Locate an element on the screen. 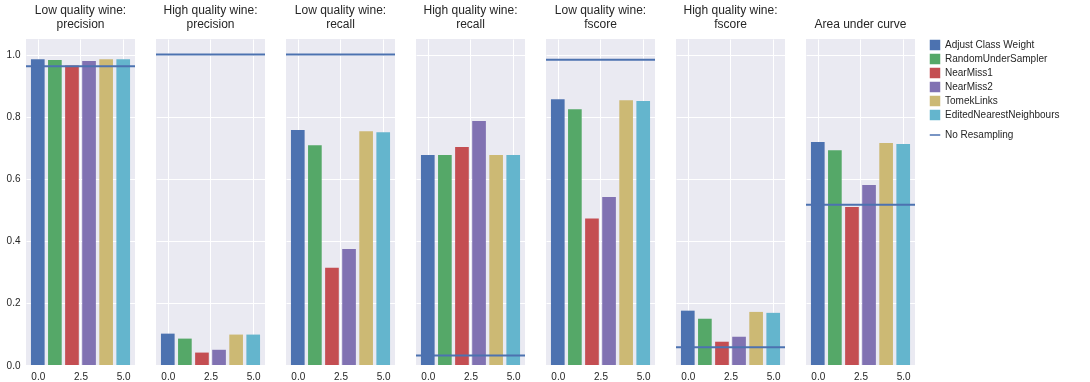 This screenshot has height=382, width=1090. chart-title: Low quality wine: recall is located at coordinates (340, 17).